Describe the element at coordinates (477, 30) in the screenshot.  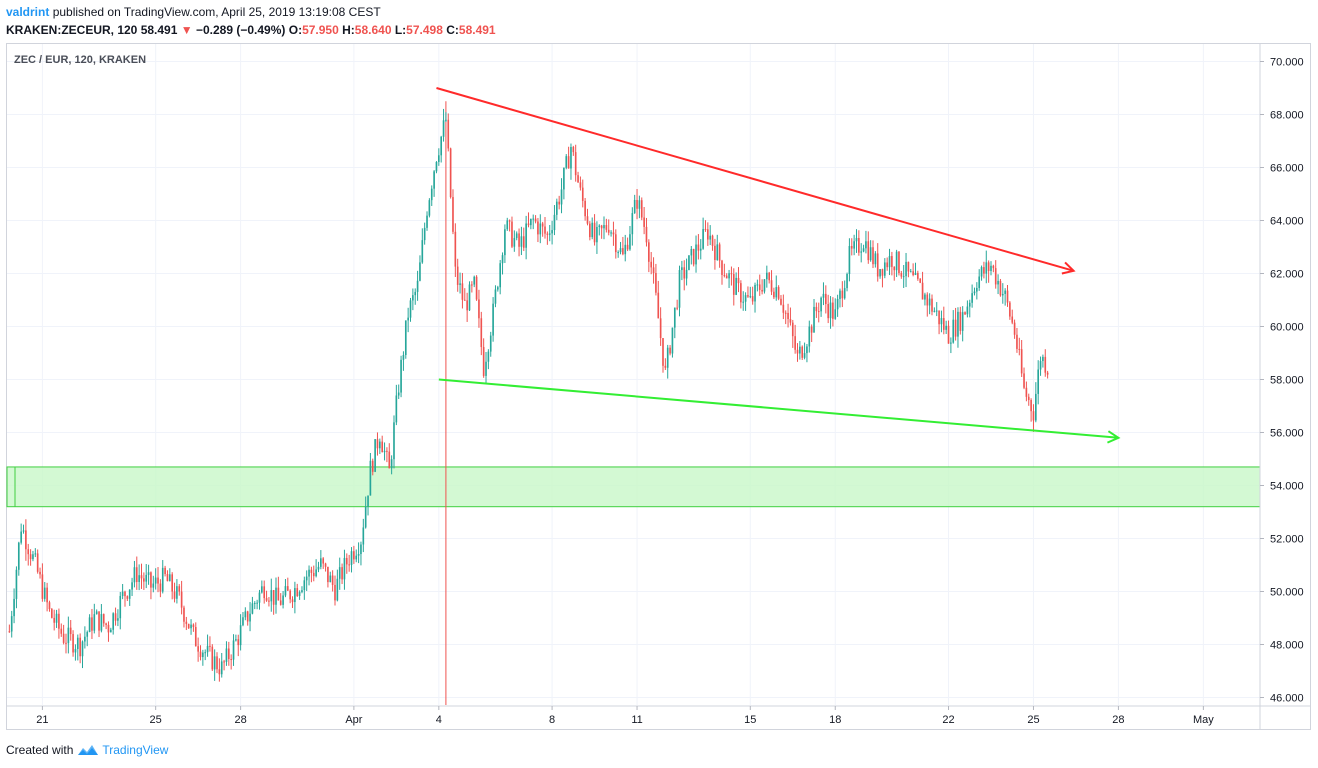
I see `close-value: 58.491` at that location.